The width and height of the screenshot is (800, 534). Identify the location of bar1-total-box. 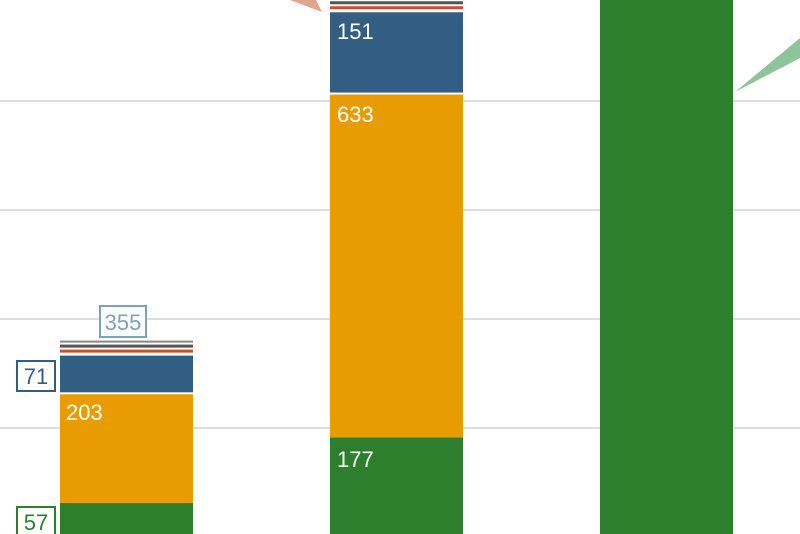
(123, 321).